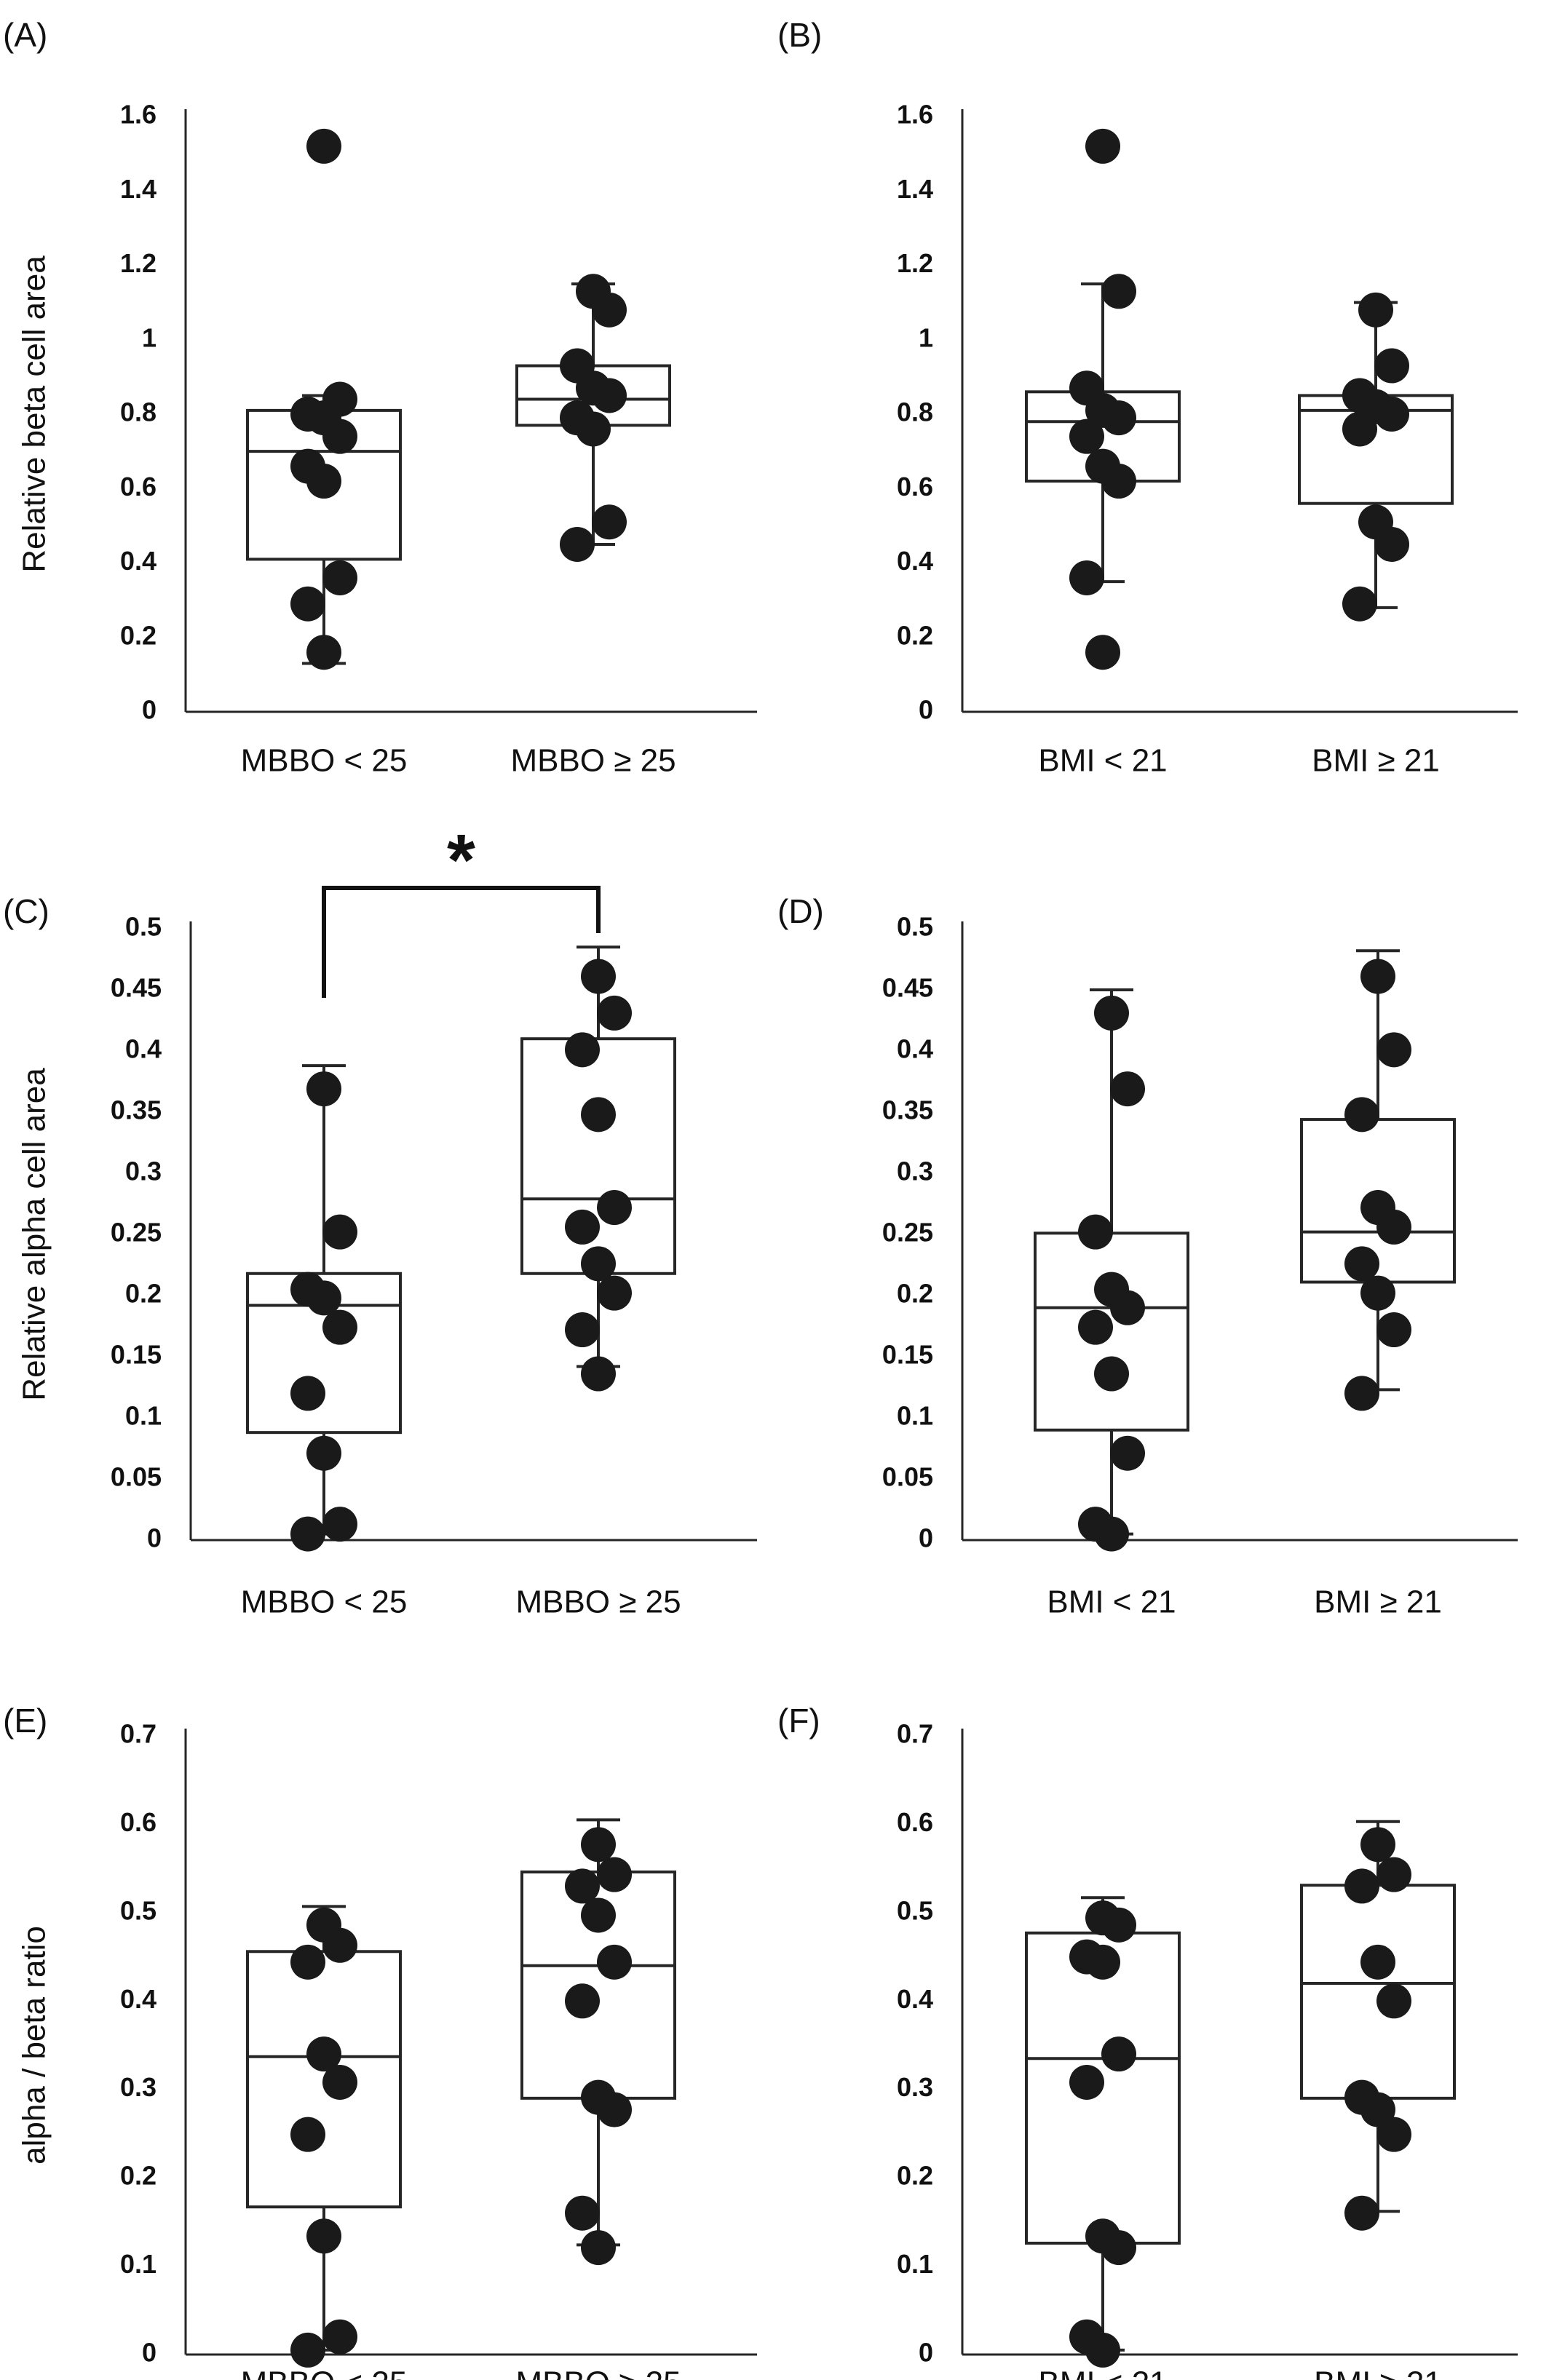 The width and height of the screenshot is (1549, 2380). I want to click on panel-label: (F), so click(798, 1721).